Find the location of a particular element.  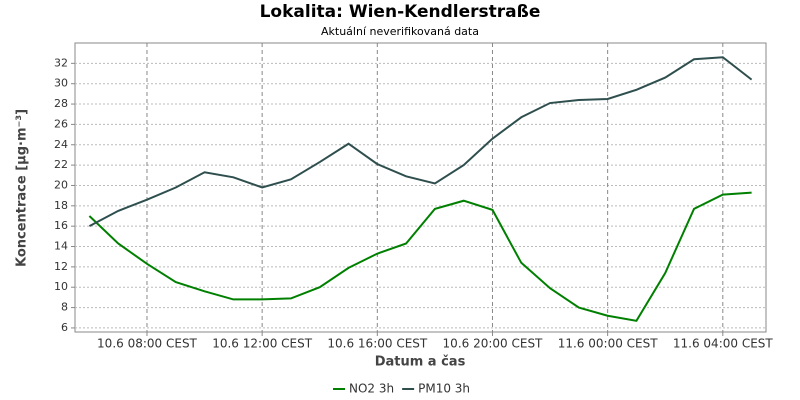

x-tick-label: 10.6 16:00 CEST is located at coordinates (377, 344).